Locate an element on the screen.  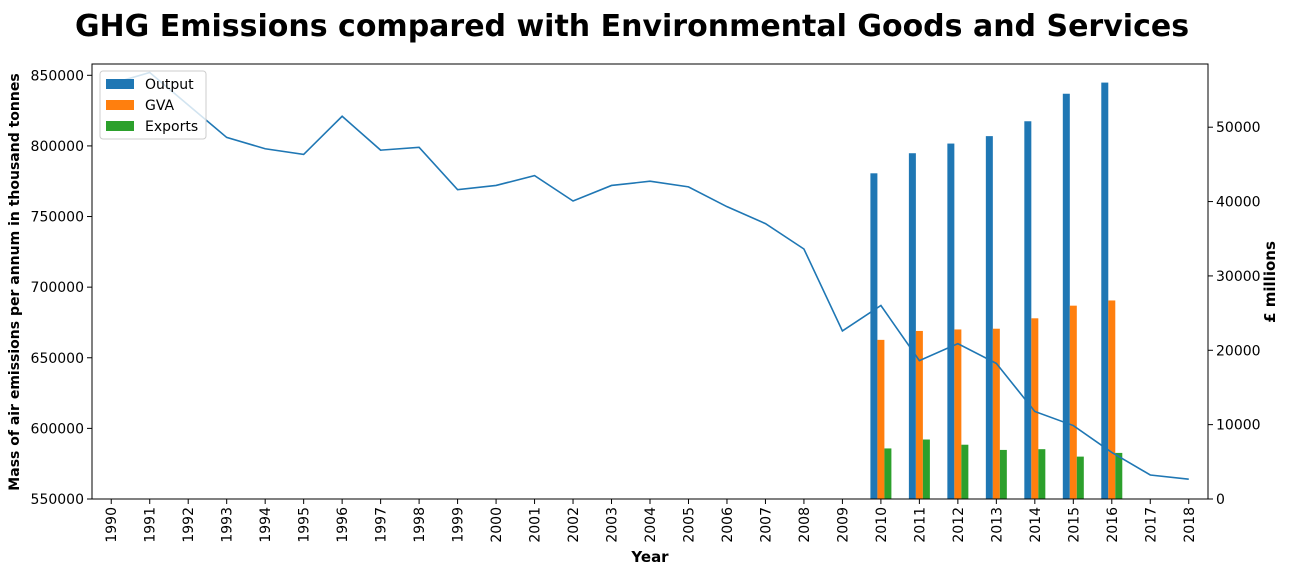
bar-gva-2016 is located at coordinates (1112, 399).